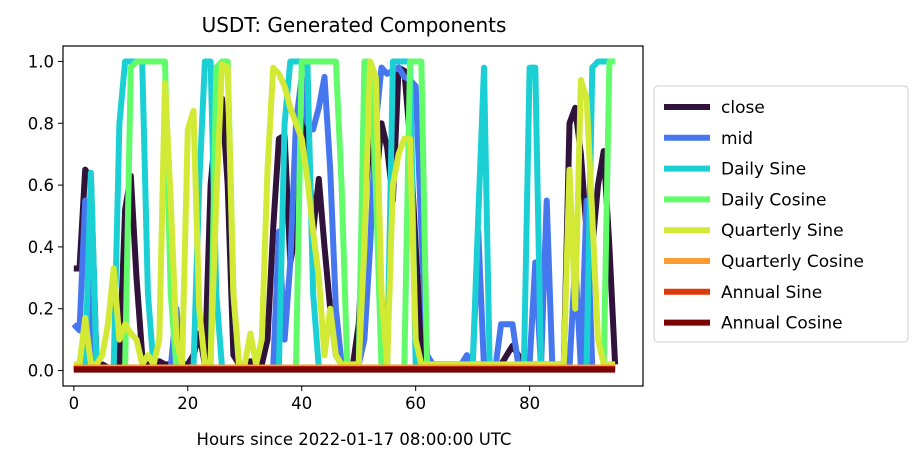 The width and height of the screenshot is (919, 464). What do you see at coordinates (74, 403) in the screenshot?
I see `x-tick-label: 0` at bounding box center [74, 403].